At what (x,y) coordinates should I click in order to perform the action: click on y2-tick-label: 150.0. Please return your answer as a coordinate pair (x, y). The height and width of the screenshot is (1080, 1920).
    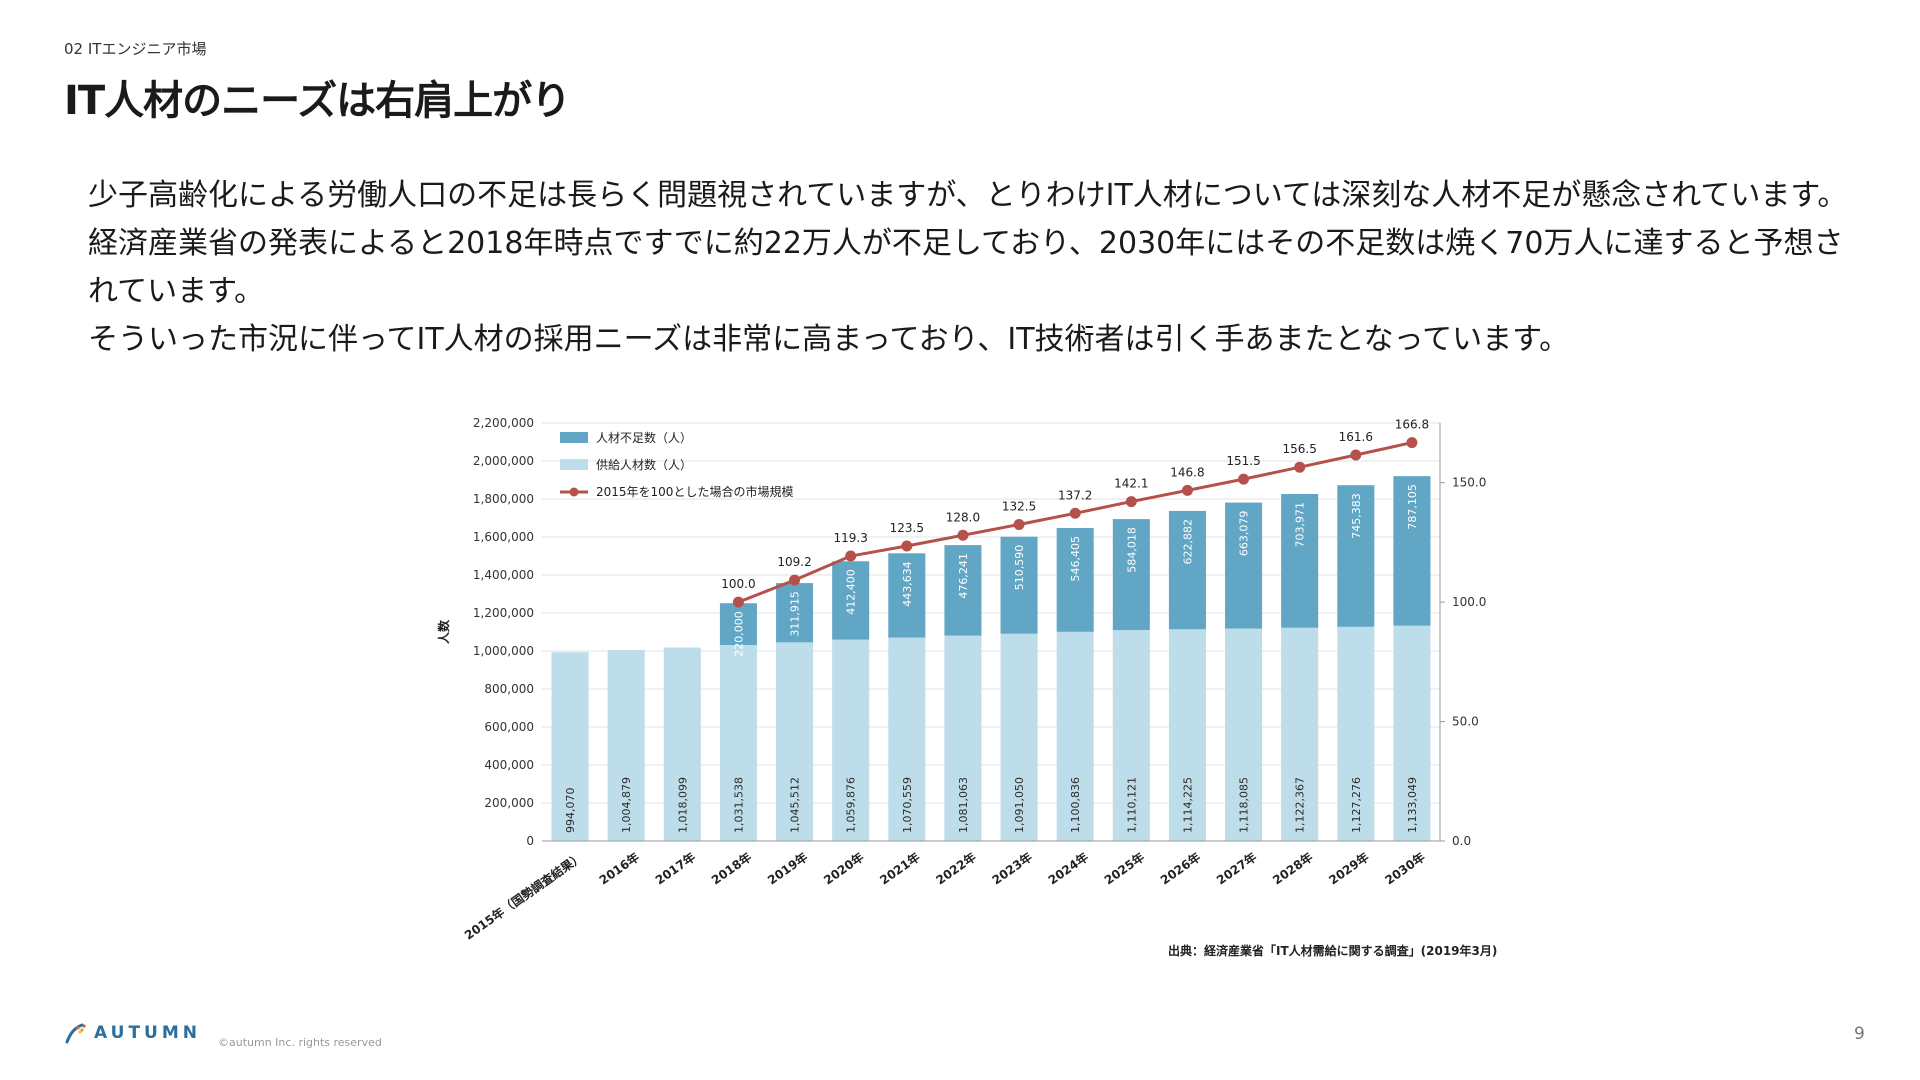
    Looking at the image, I should click on (1469, 483).